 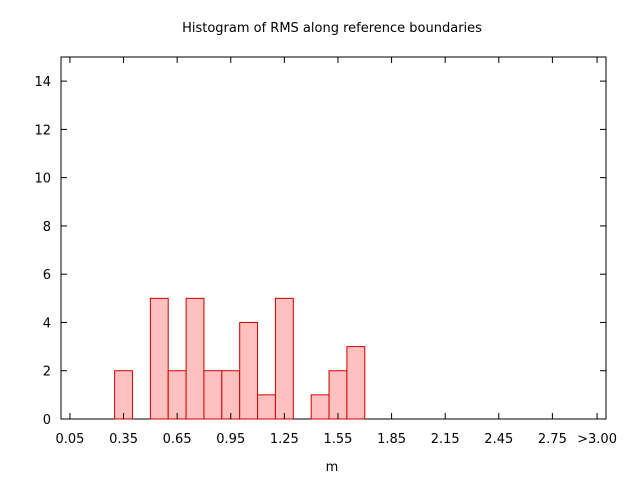 What do you see at coordinates (42, 179) in the screenshot?
I see `y-tick-label: 10` at bounding box center [42, 179].